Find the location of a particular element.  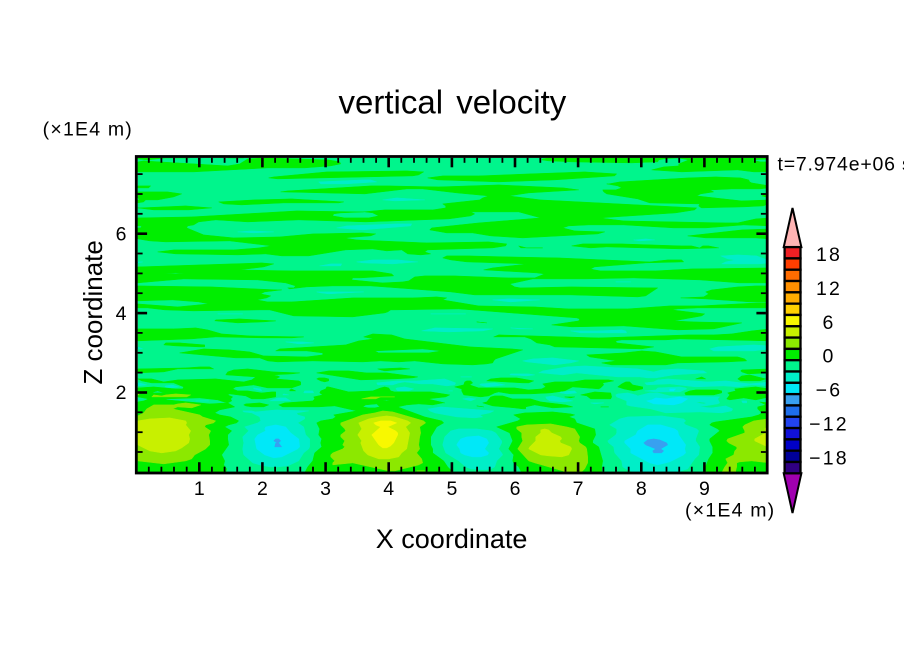

svg-text: 5 is located at coordinates (451, 489).